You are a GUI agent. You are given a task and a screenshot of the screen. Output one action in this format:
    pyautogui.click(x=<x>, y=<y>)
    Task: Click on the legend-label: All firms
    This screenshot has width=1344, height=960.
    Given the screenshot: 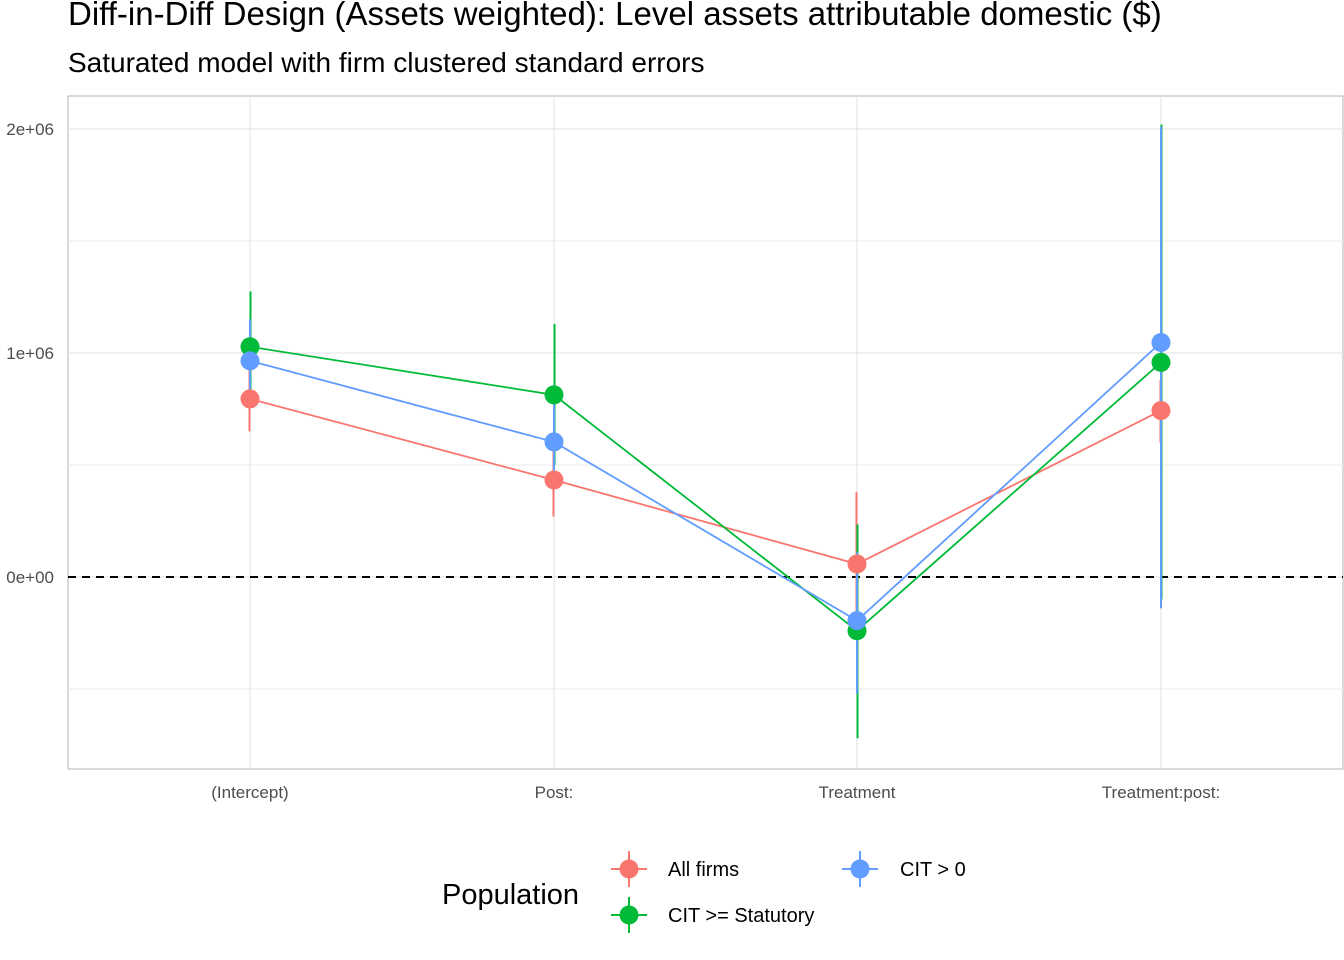 What is the action you would take?
    pyautogui.click(x=703, y=870)
    